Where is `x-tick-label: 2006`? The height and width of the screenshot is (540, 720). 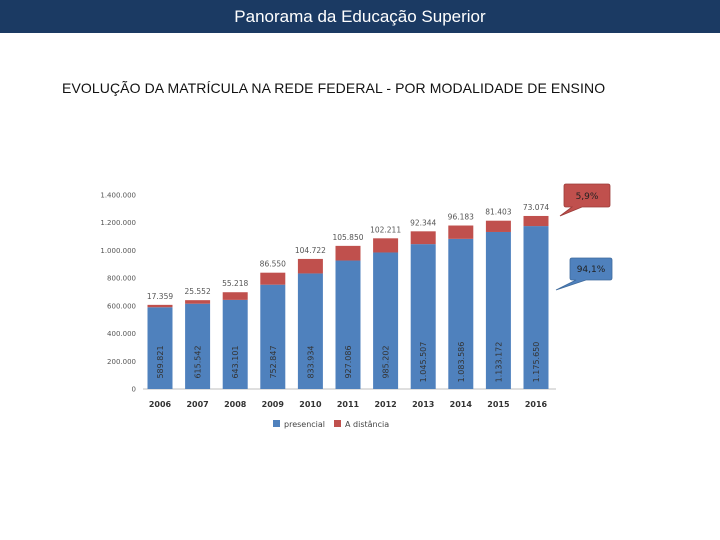 x-tick-label: 2006 is located at coordinates (160, 404).